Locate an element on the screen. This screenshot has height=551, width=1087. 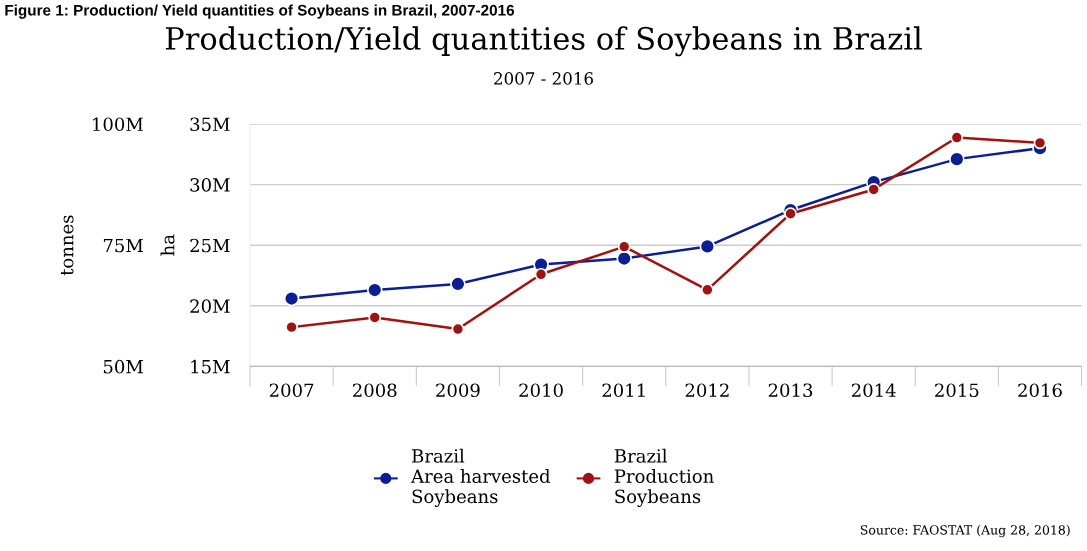
y-tick-label: 25M is located at coordinates (210, 245).